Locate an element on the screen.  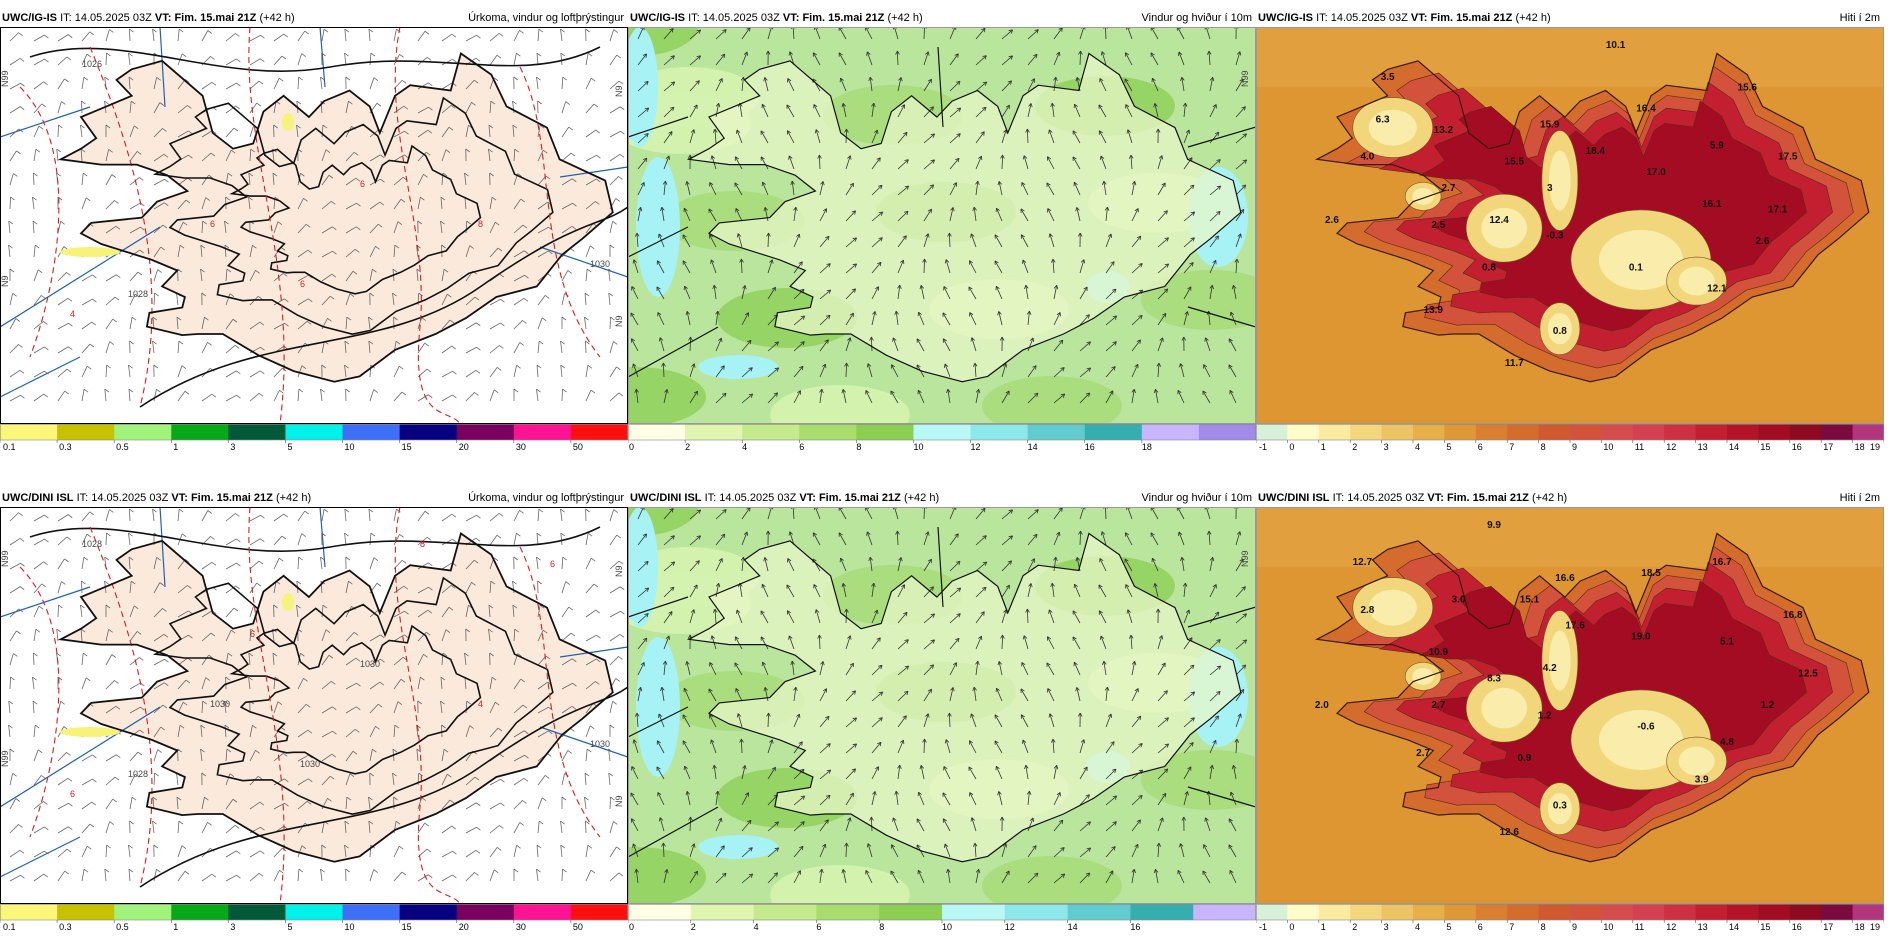
map-area: 10261028103066684L1026N99N9N9N9 is located at coordinates (314, 225).